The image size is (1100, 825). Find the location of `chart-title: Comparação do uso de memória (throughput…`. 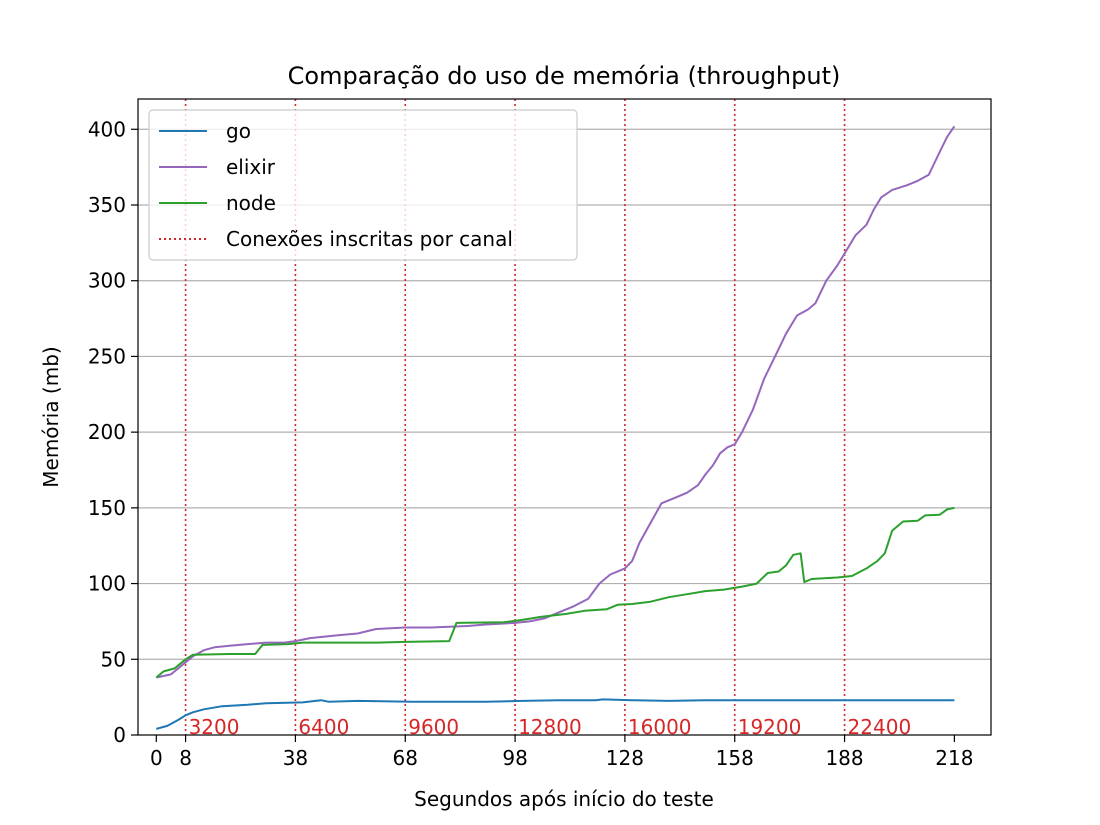

chart-title: Comparação do uso de memória (throughput… is located at coordinates (564, 76).